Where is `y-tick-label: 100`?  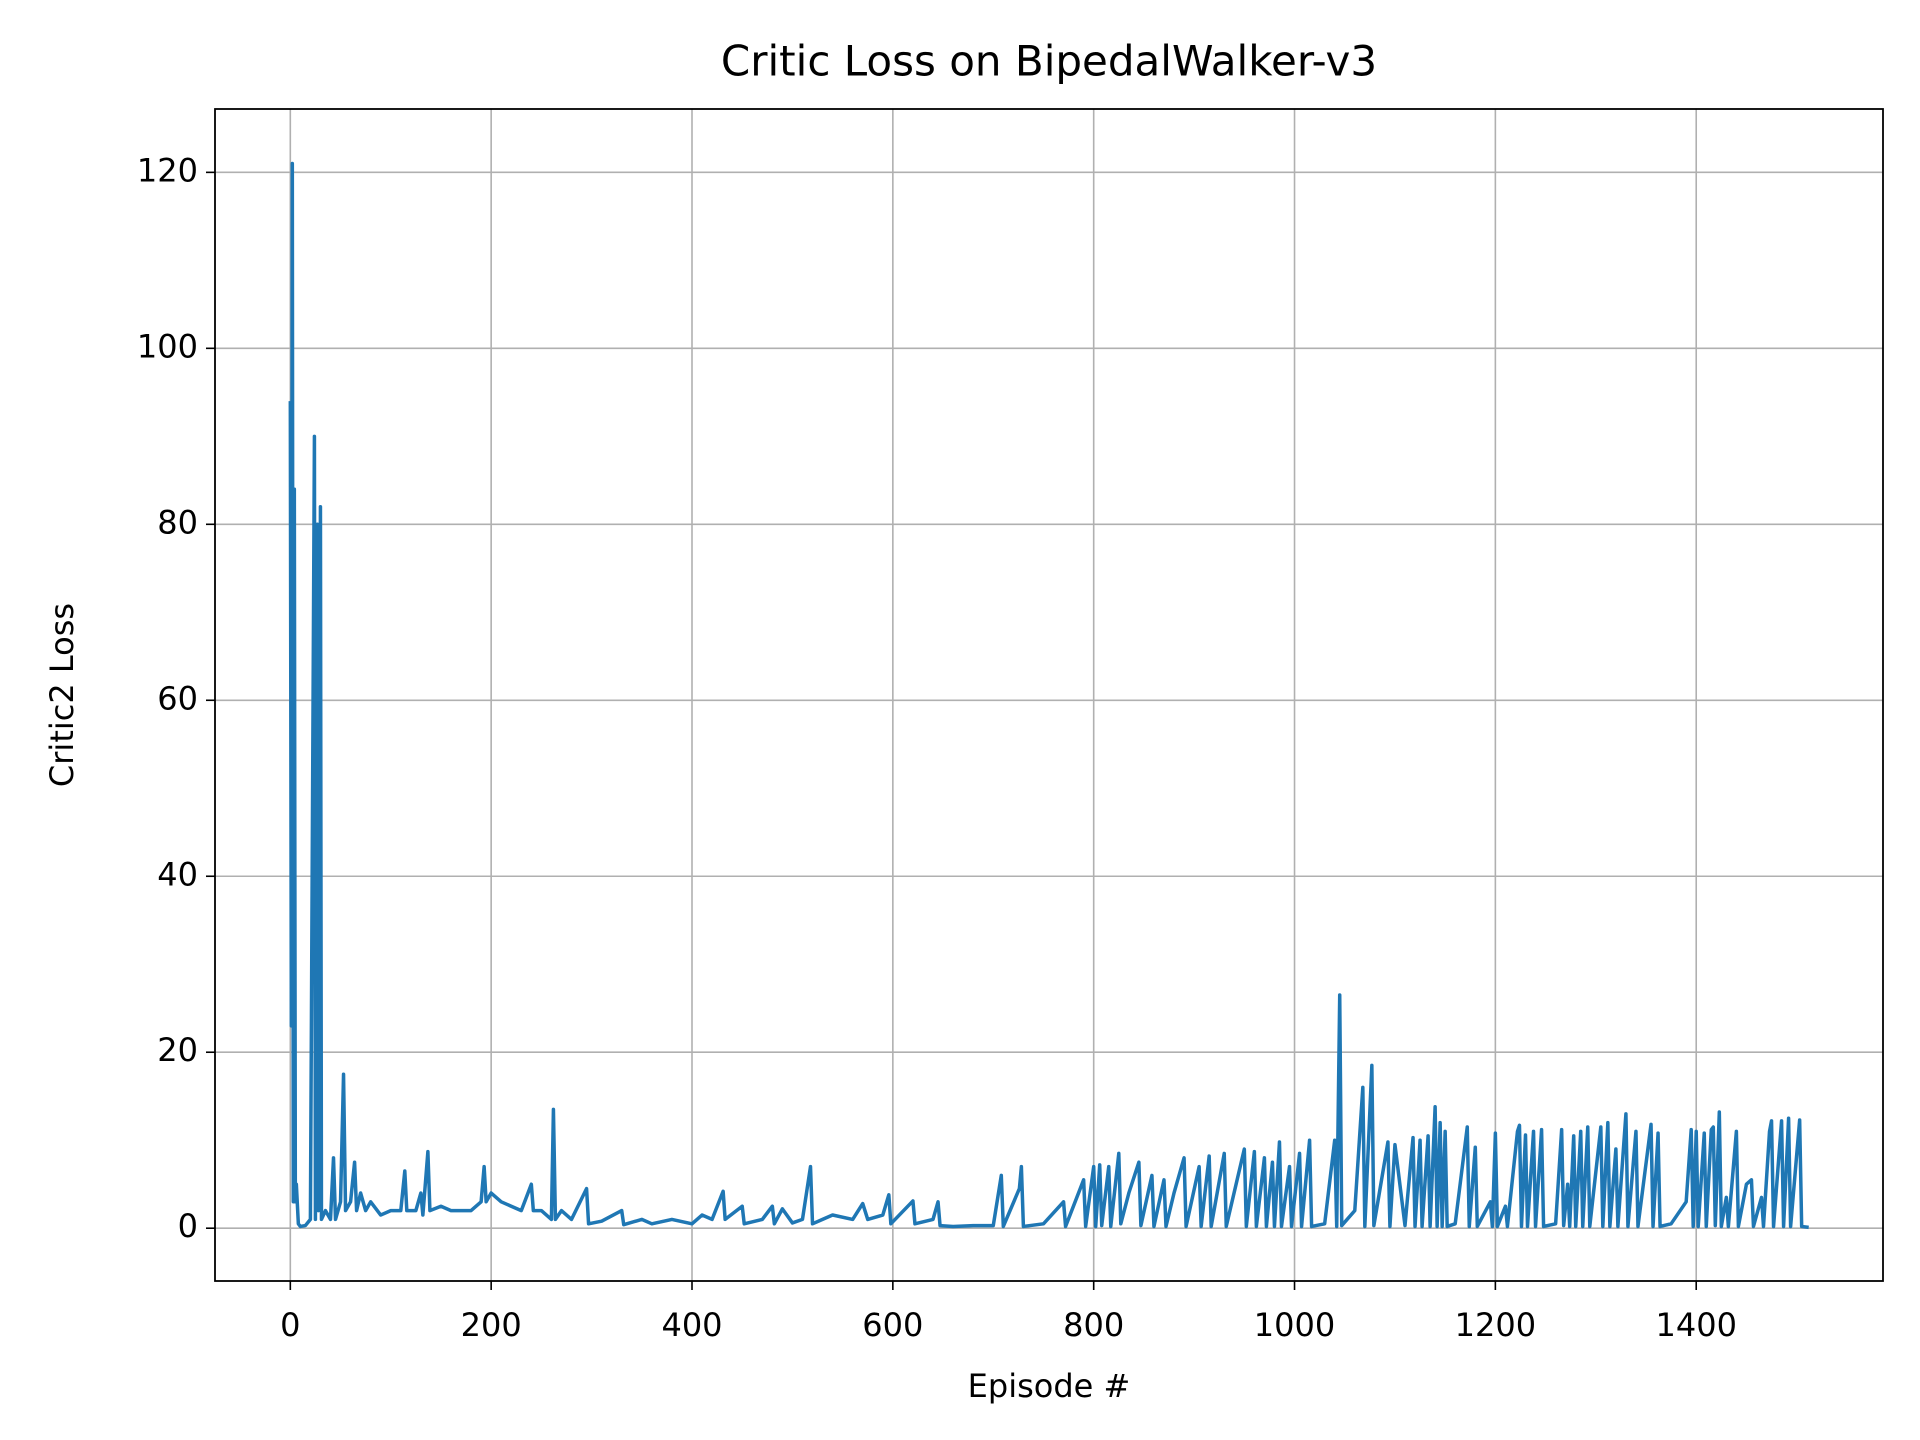
y-tick-label: 100 is located at coordinates (167, 346).